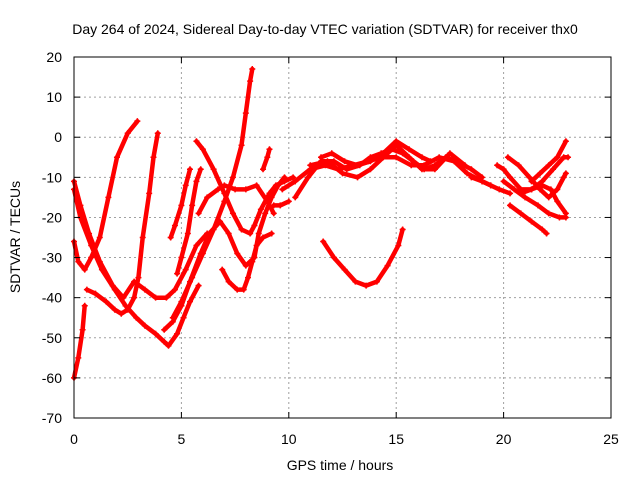 The height and width of the screenshot is (480, 640). I want to click on y-tick-label: -30, so click(52, 258).